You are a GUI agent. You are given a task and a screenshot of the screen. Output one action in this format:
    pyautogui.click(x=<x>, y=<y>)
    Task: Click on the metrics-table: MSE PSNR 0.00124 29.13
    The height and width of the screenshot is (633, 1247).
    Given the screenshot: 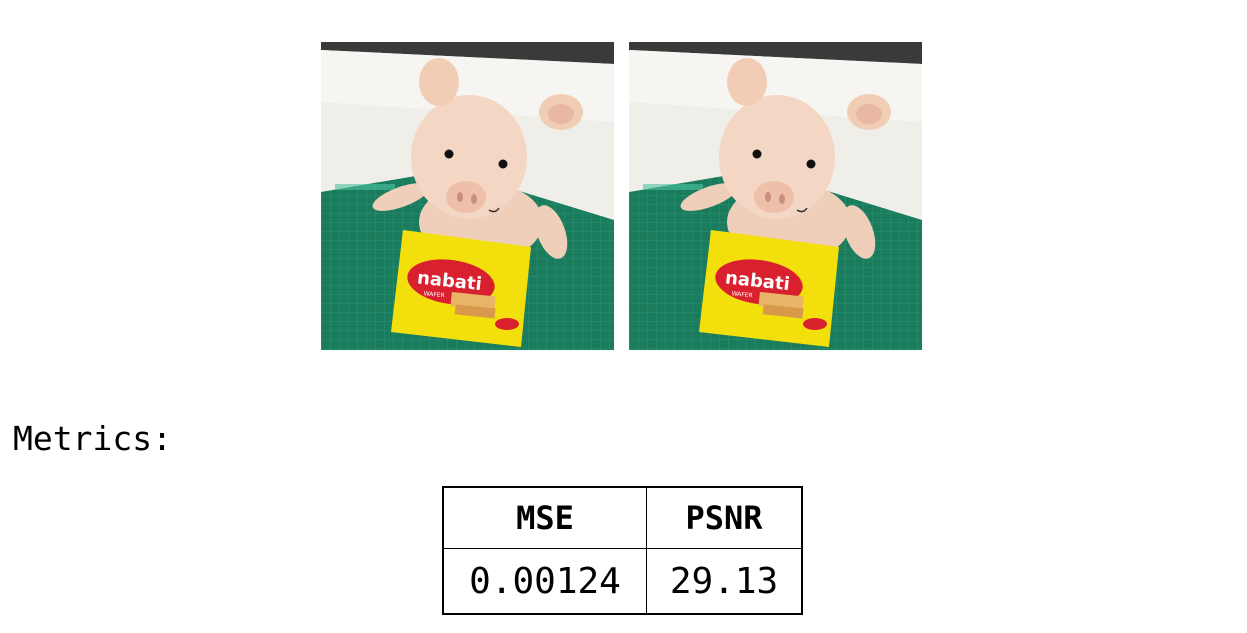 What is the action you would take?
    pyautogui.click(x=622, y=550)
    